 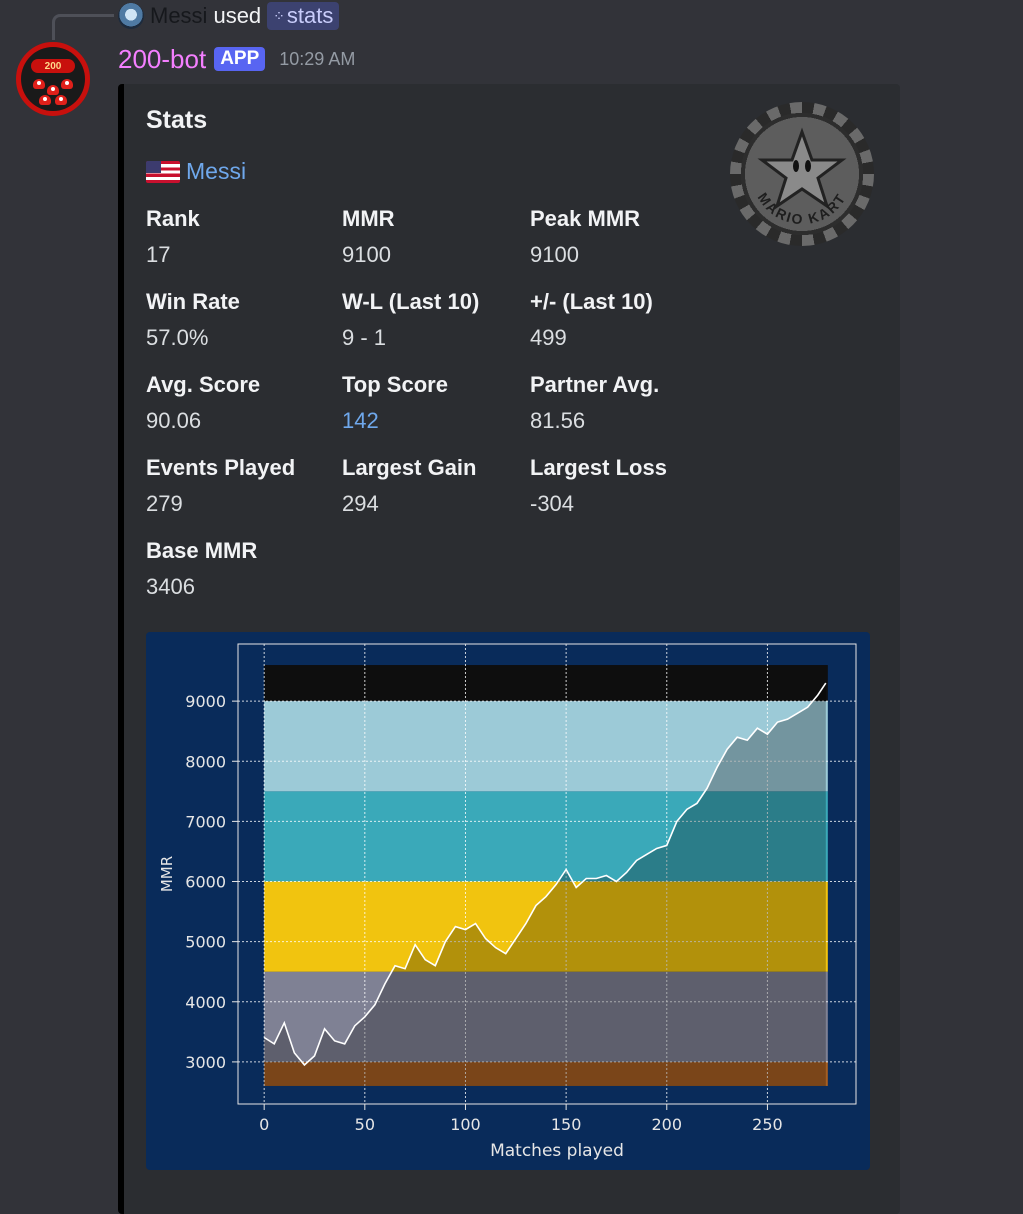 I want to click on x-tick-label: 50, so click(x=365, y=1124).